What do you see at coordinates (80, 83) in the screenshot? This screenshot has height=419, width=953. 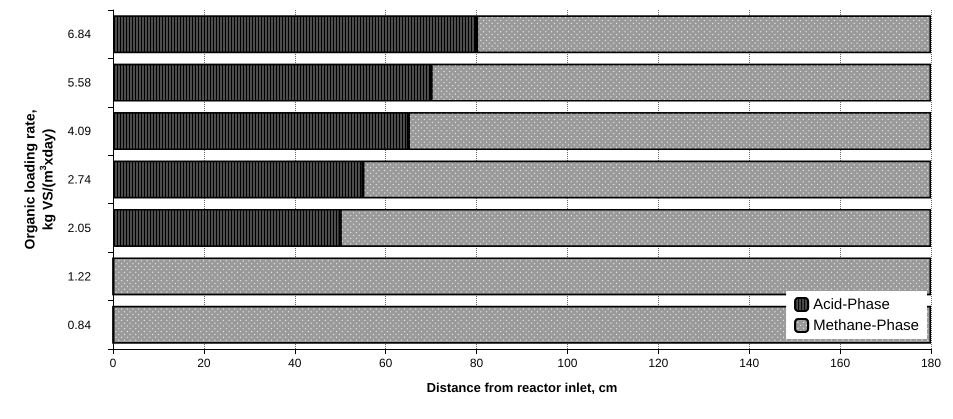 I see `y-tick-label: 5.58` at bounding box center [80, 83].